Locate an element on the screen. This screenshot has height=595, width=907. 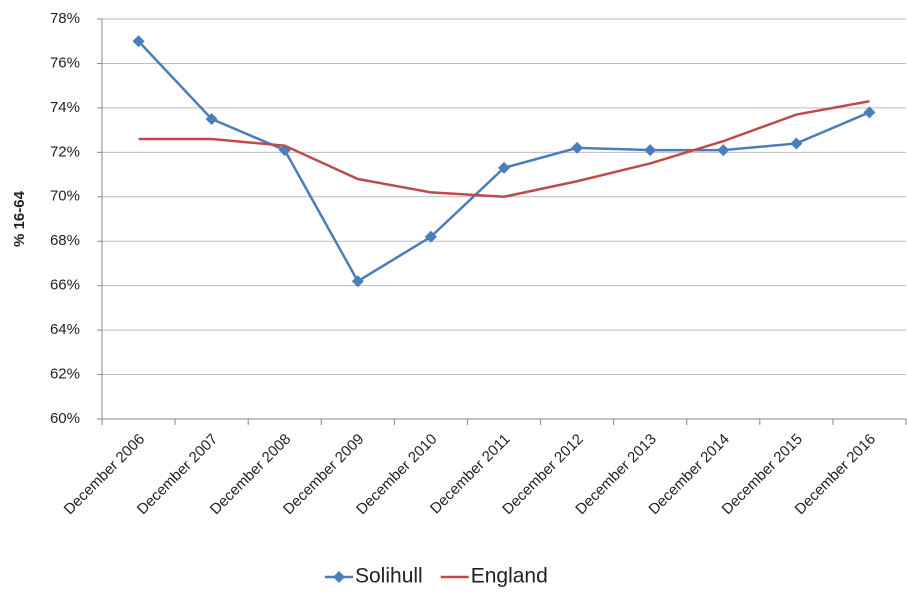
data-line is located at coordinates (504, 149).